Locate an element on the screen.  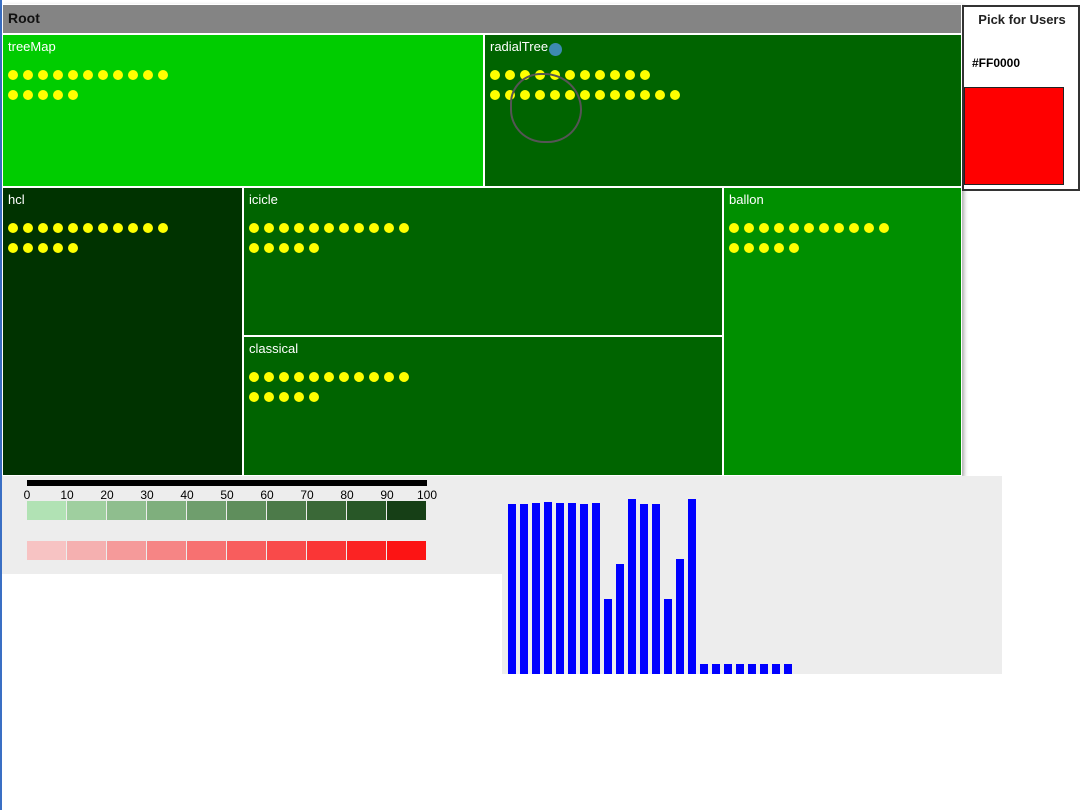
treemap-cell-treemap: treeMap is located at coordinates (243, 110).